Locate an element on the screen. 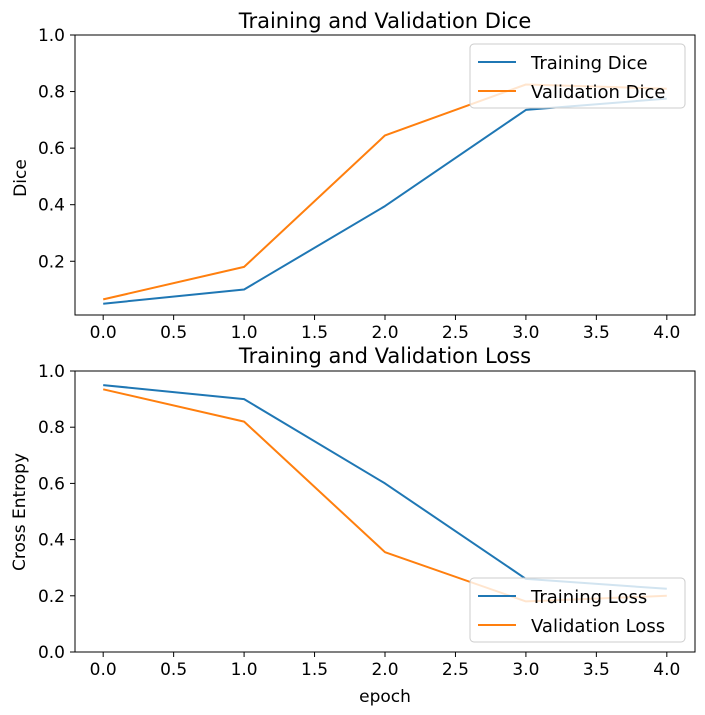  dice-x-tick-label: 2.0 is located at coordinates (384, 333).